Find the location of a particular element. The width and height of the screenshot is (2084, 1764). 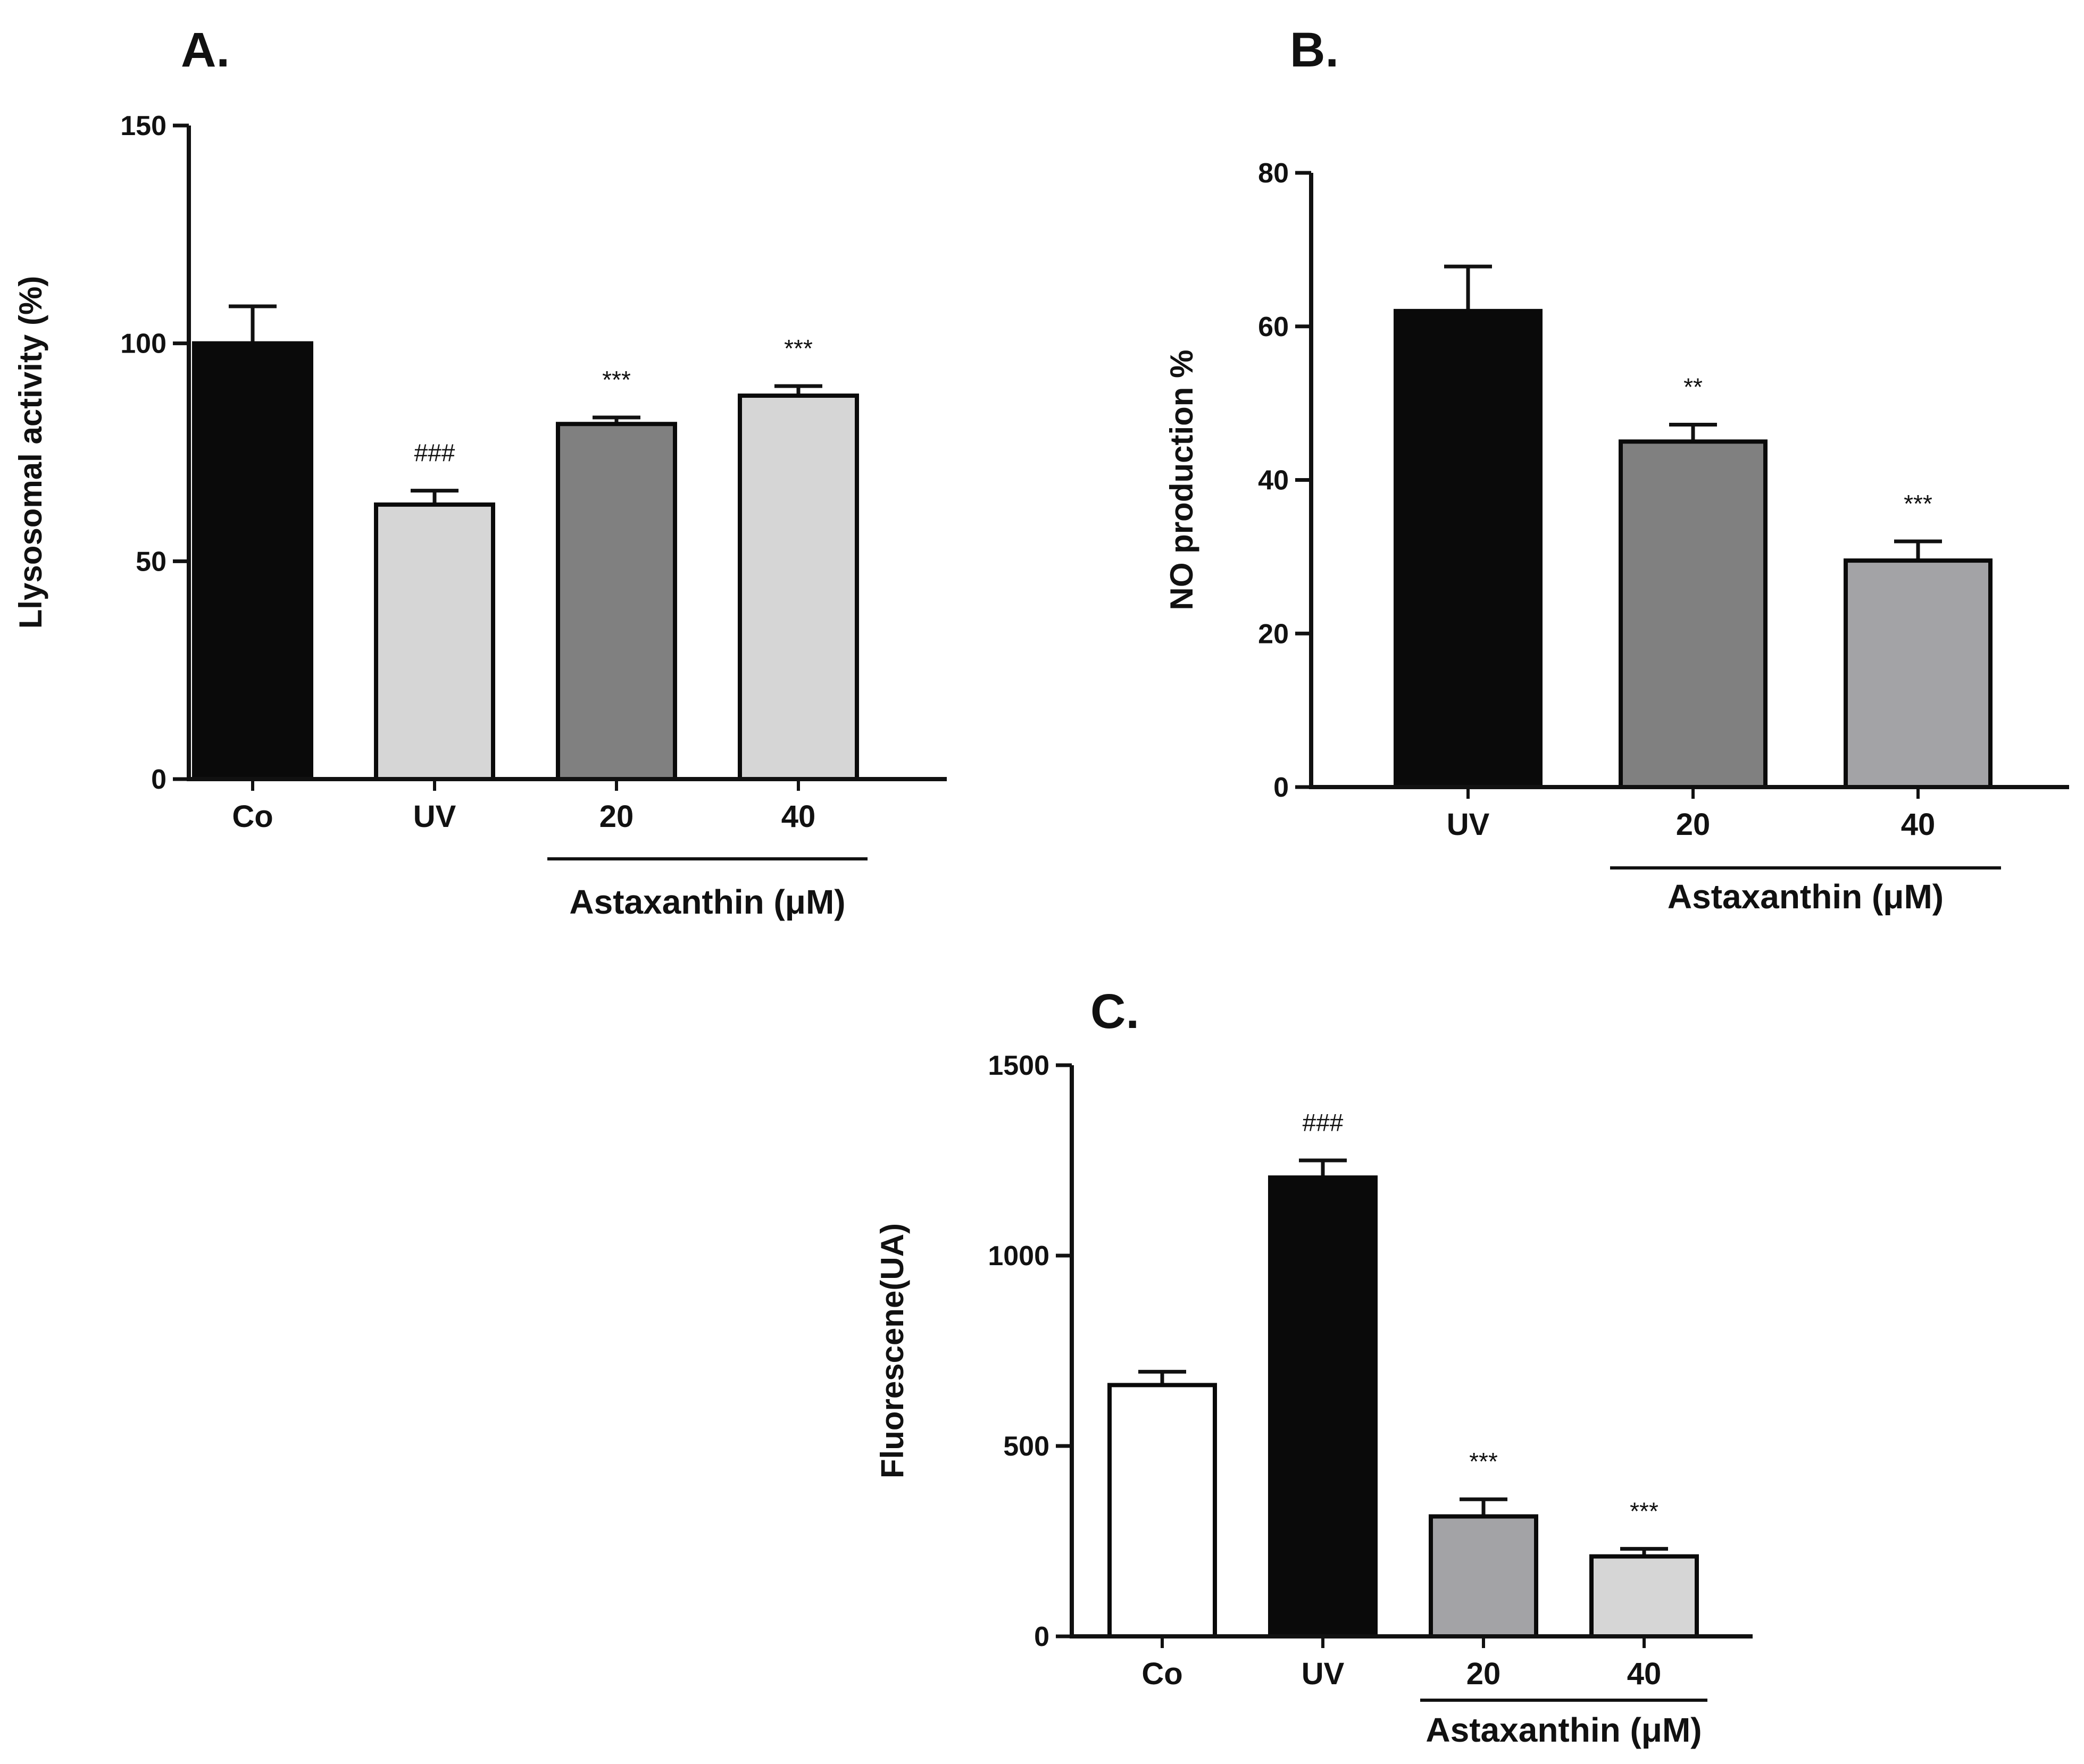

y-tick-label: 80 is located at coordinates (1273, 173).